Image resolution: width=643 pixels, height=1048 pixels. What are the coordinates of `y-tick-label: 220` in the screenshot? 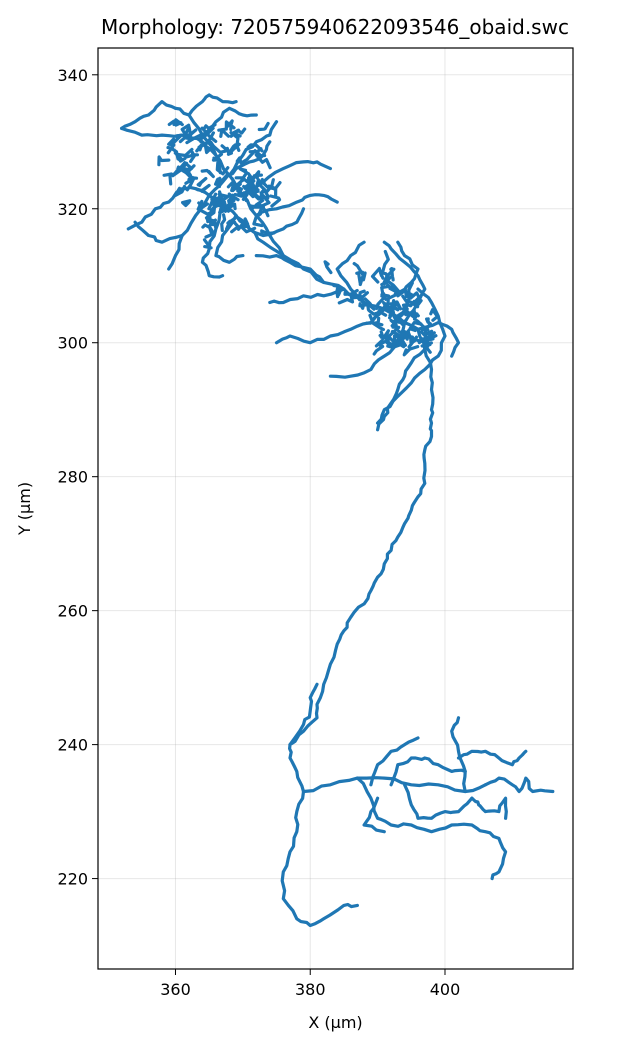 It's located at (72, 879).